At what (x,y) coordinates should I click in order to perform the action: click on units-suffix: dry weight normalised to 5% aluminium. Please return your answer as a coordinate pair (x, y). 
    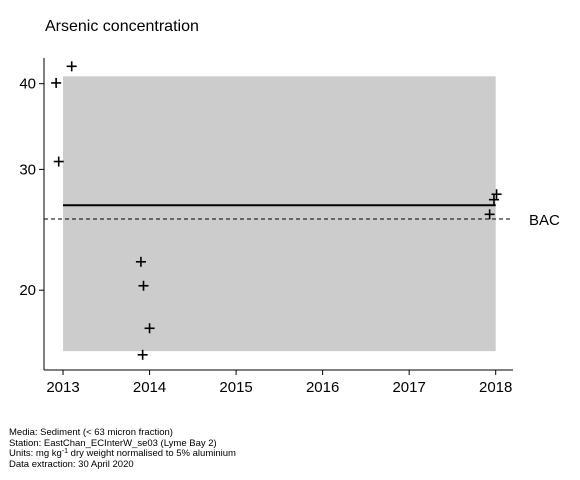
    Looking at the image, I should click on (152, 454).